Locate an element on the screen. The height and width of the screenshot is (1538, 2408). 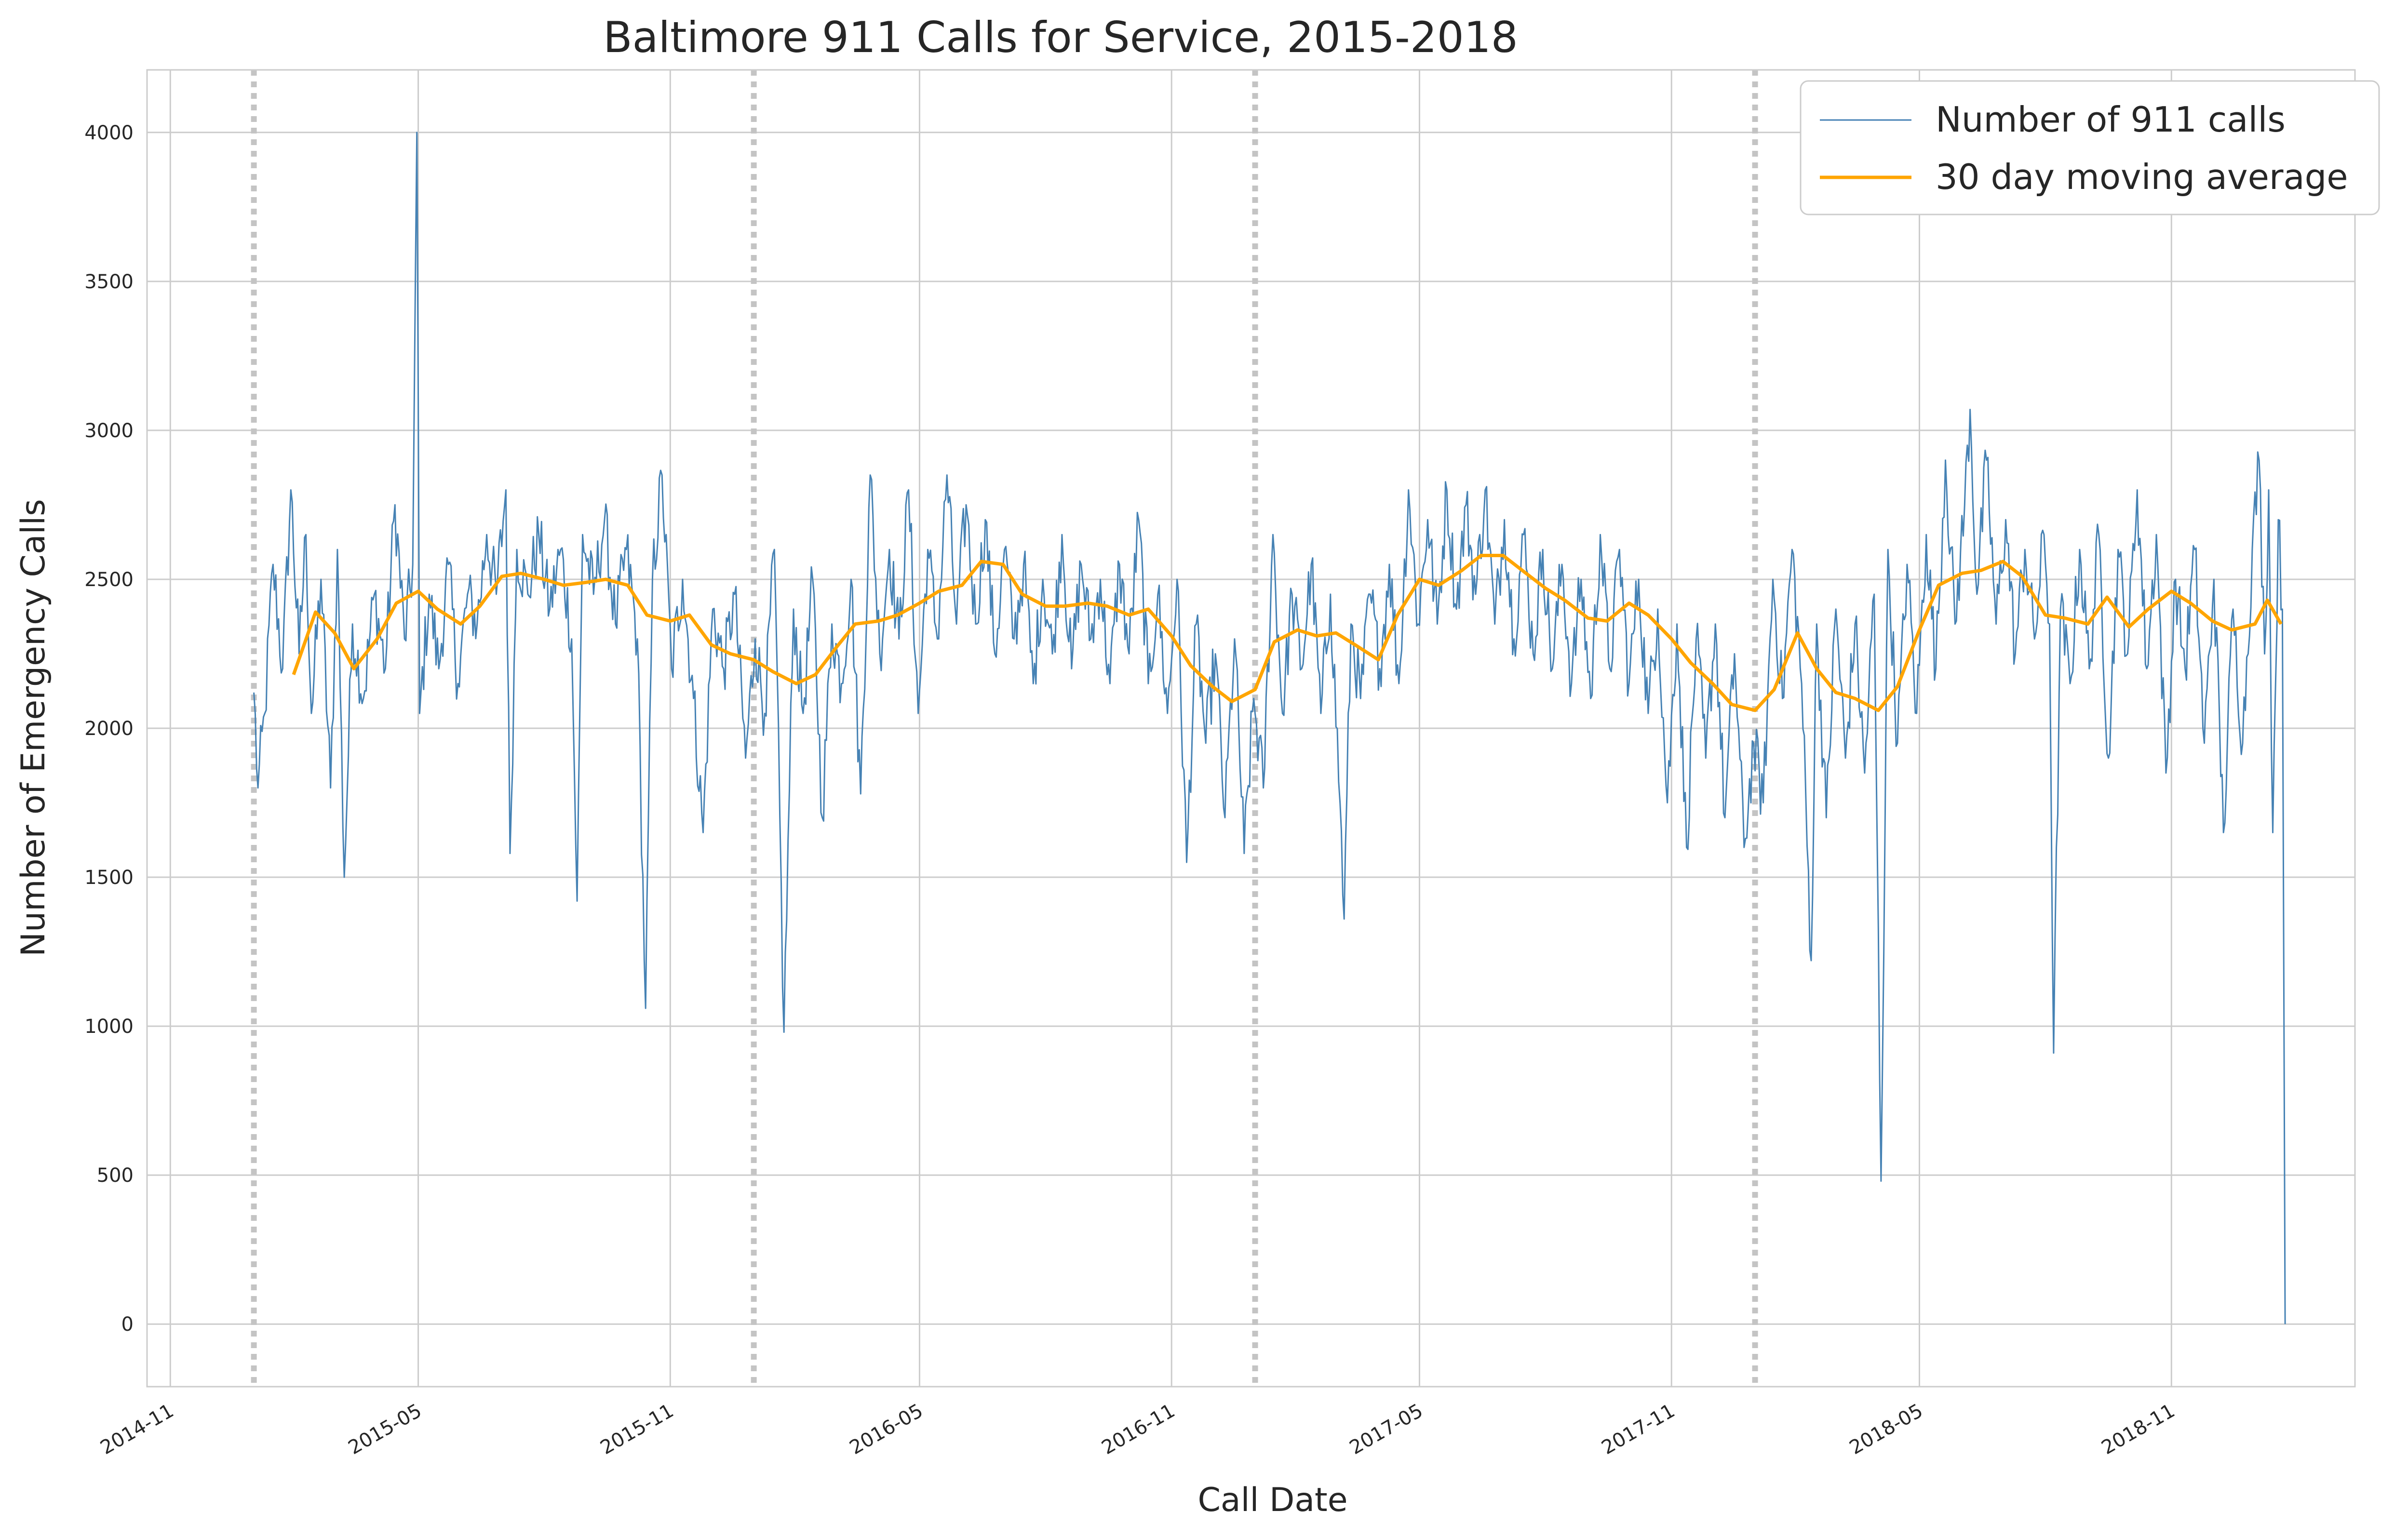
y-tick-label: 1500 is located at coordinates (109, 878).